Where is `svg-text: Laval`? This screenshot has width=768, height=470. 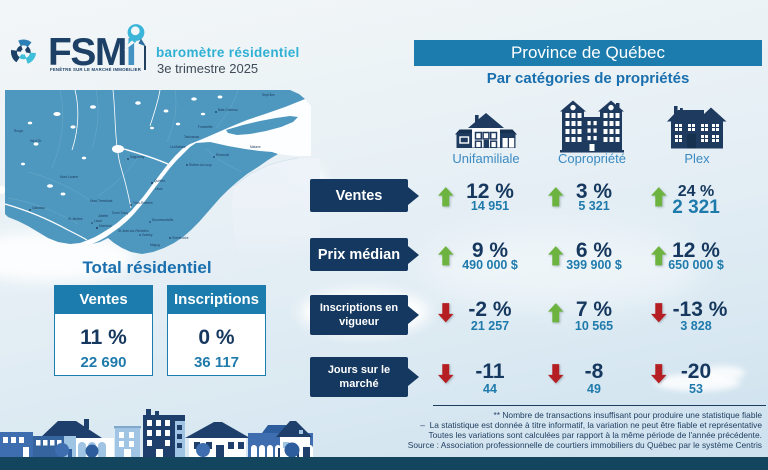 svg-text: Laval is located at coordinates (98, 221).